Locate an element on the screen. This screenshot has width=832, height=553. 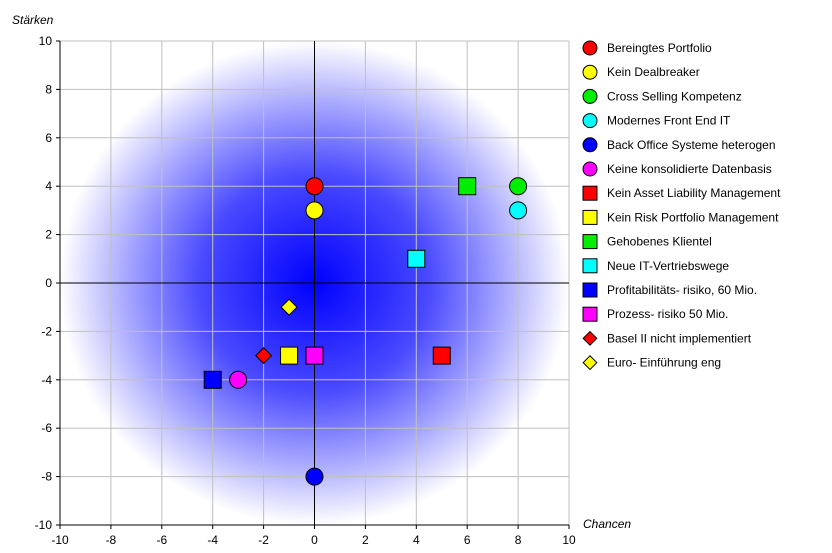
x-tick-label: 0 is located at coordinates (314, 540).